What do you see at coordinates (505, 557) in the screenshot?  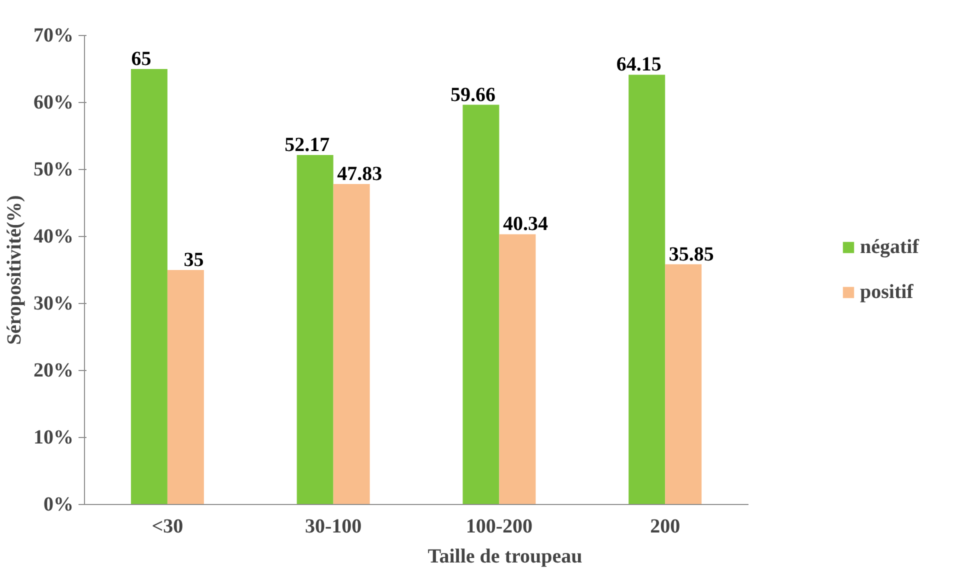 I see `x-axis-title: Taille de troupeau` at bounding box center [505, 557].